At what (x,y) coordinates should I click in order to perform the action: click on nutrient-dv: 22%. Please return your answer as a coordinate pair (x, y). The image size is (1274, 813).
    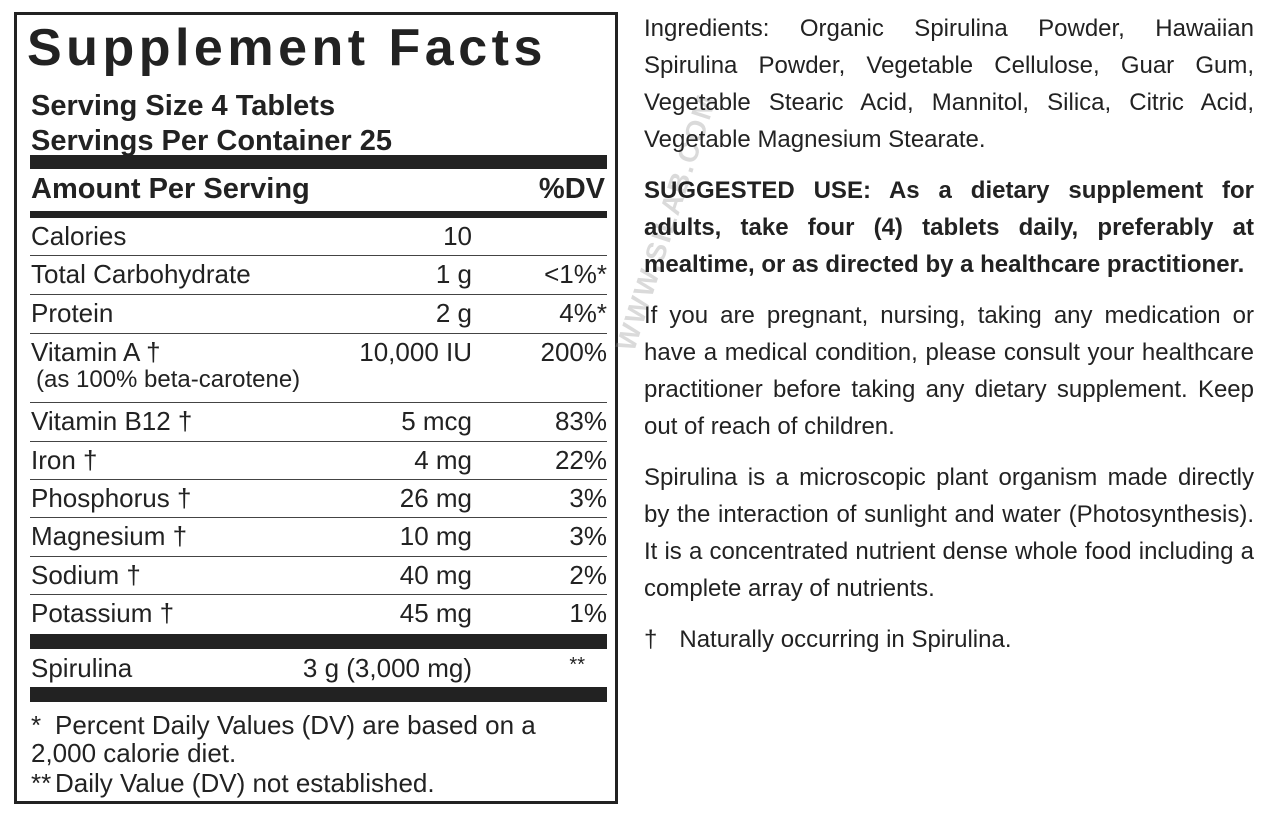
    Looking at the image, I should click on (580, 460).